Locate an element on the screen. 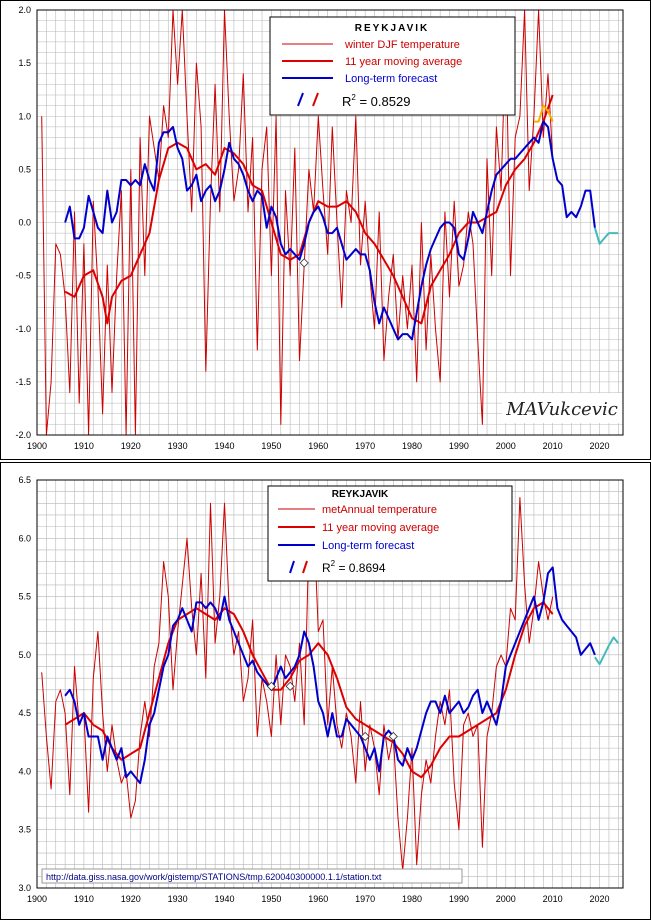 Image resolution: width=651 pixels, height=922 pixels. signature: MAVukcevic is located at coordinates (561, 409).